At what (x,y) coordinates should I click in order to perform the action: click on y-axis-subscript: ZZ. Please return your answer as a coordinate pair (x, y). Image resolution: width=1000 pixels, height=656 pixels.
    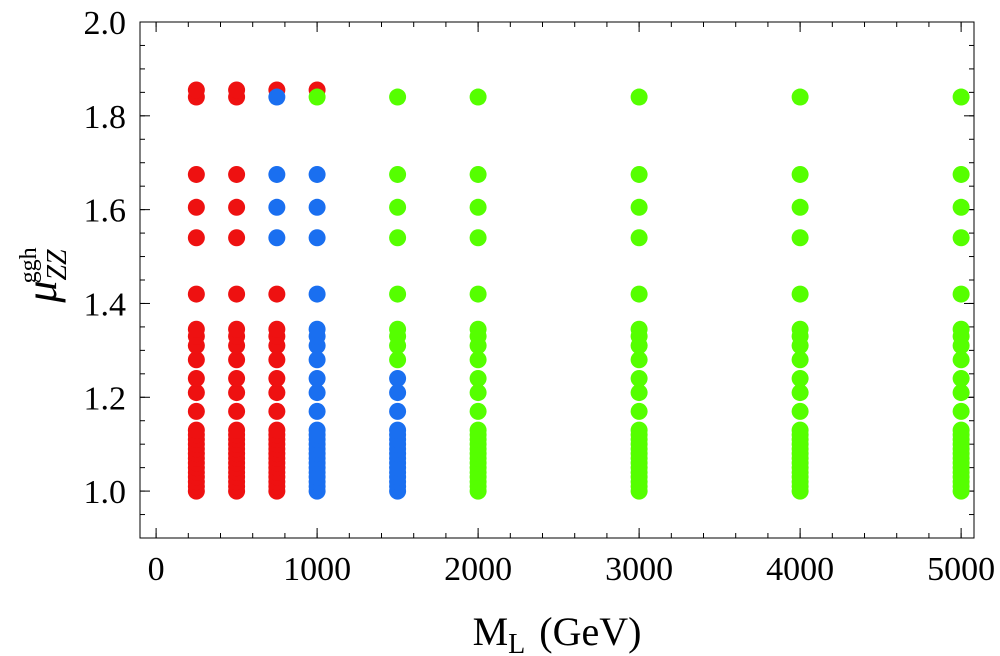
    Looking at the image, I should click on (57, 265).